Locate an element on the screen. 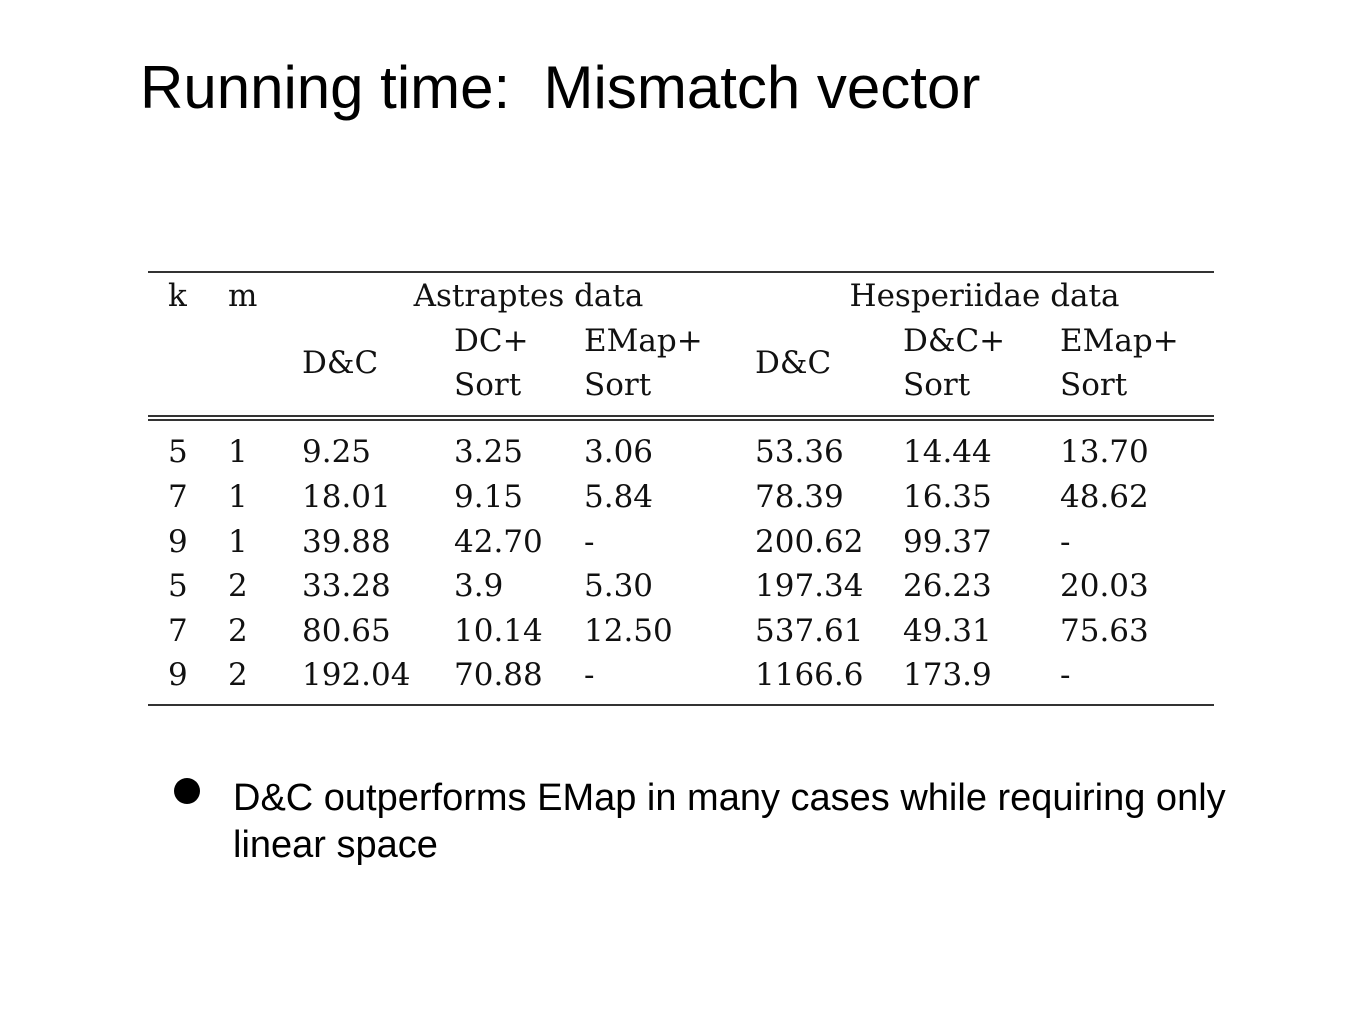 The width and height of the screenshot is (1365, 1024). cell-hesperiidae-dcsort: 14.44 is located at coordinates (981, 445).